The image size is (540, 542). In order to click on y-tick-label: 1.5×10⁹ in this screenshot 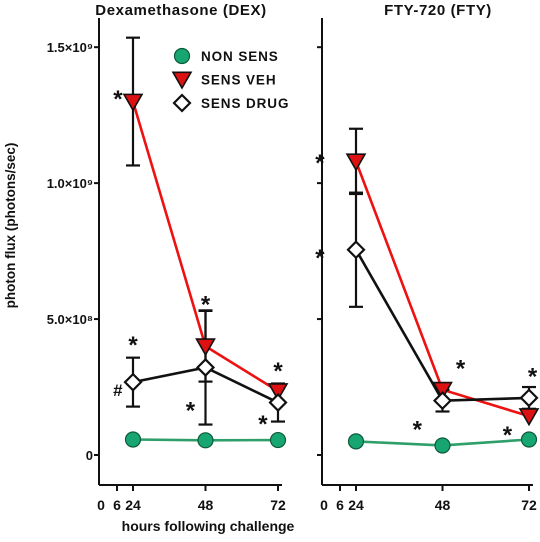, I will do `click(70, 47)`.